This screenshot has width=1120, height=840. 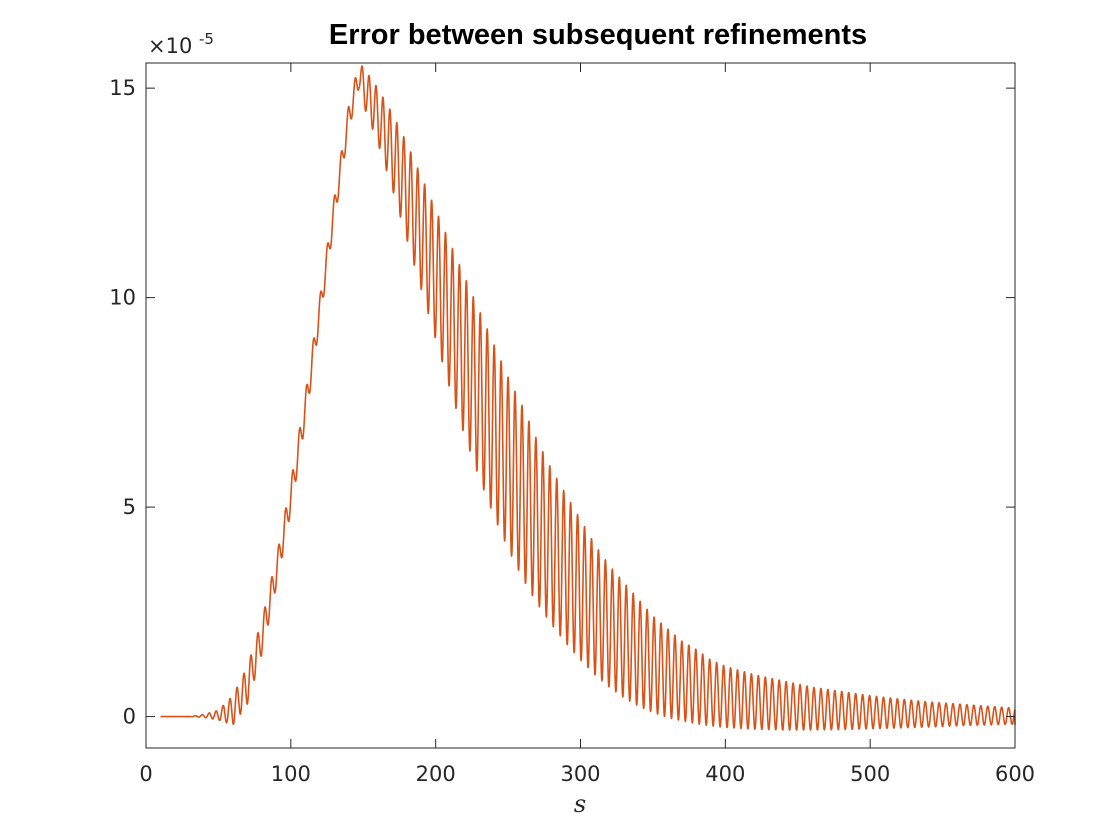 What do you see at coordinates (436, 774) in the screenshot?
I see `x-tick-label: 200` at bounding box center [436, 774].